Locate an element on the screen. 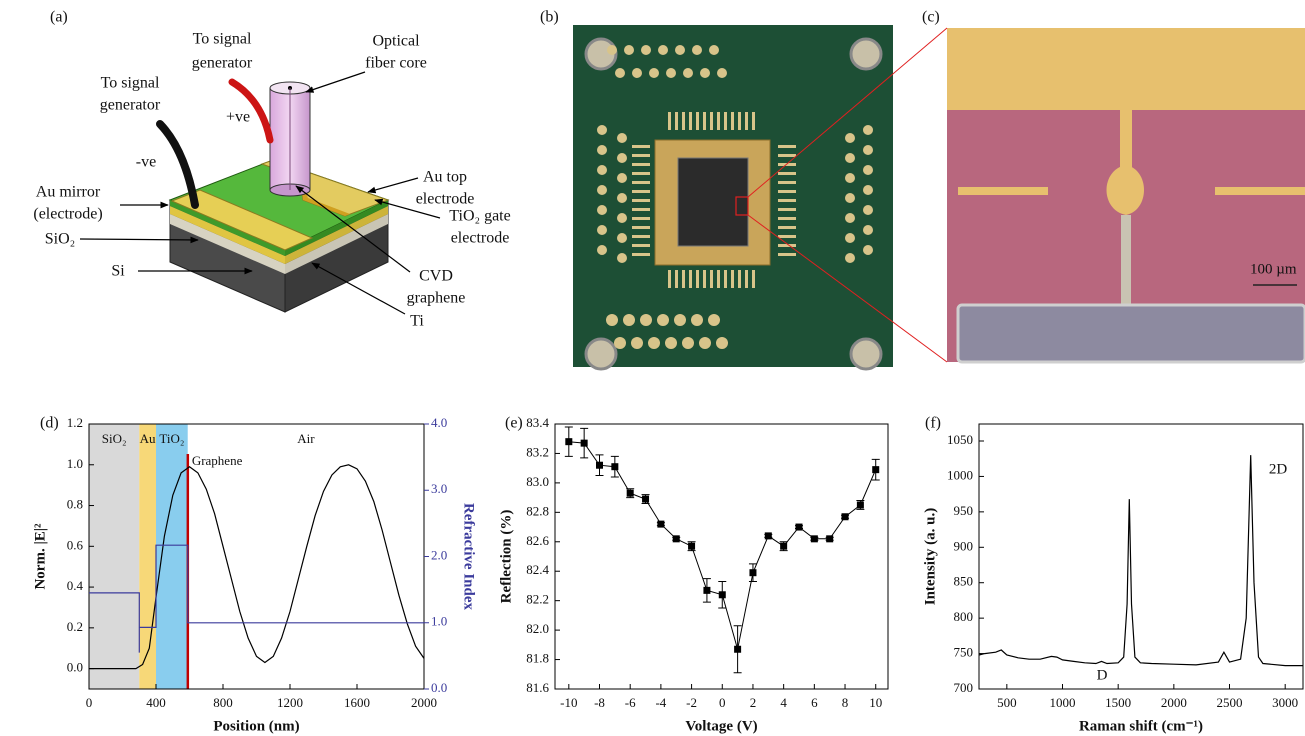 Image resolution: width=1305 pixels, height=736 pixels. annotation: Ti is located at coordinates (417, 321).